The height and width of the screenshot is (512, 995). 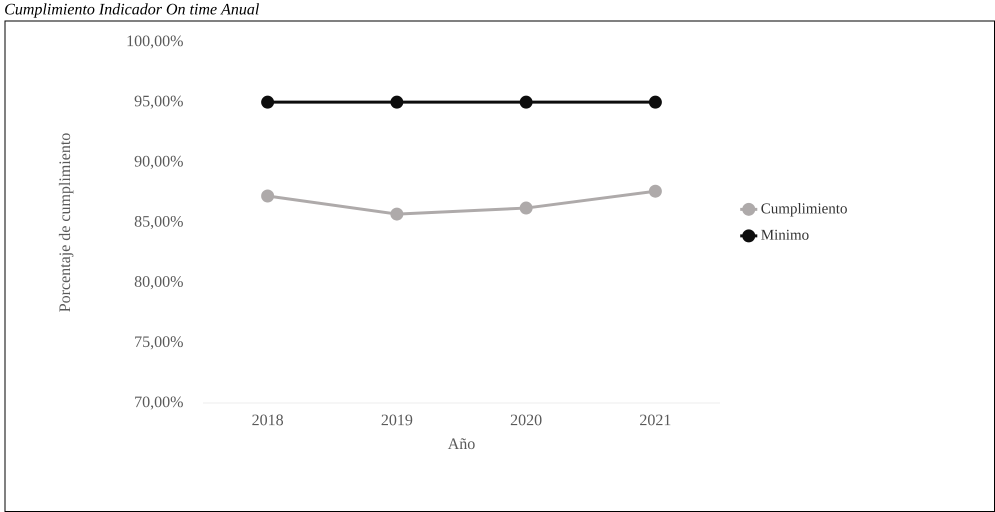 I want to click on y-tick-label: 85,00%, so click(x=158, y=223).